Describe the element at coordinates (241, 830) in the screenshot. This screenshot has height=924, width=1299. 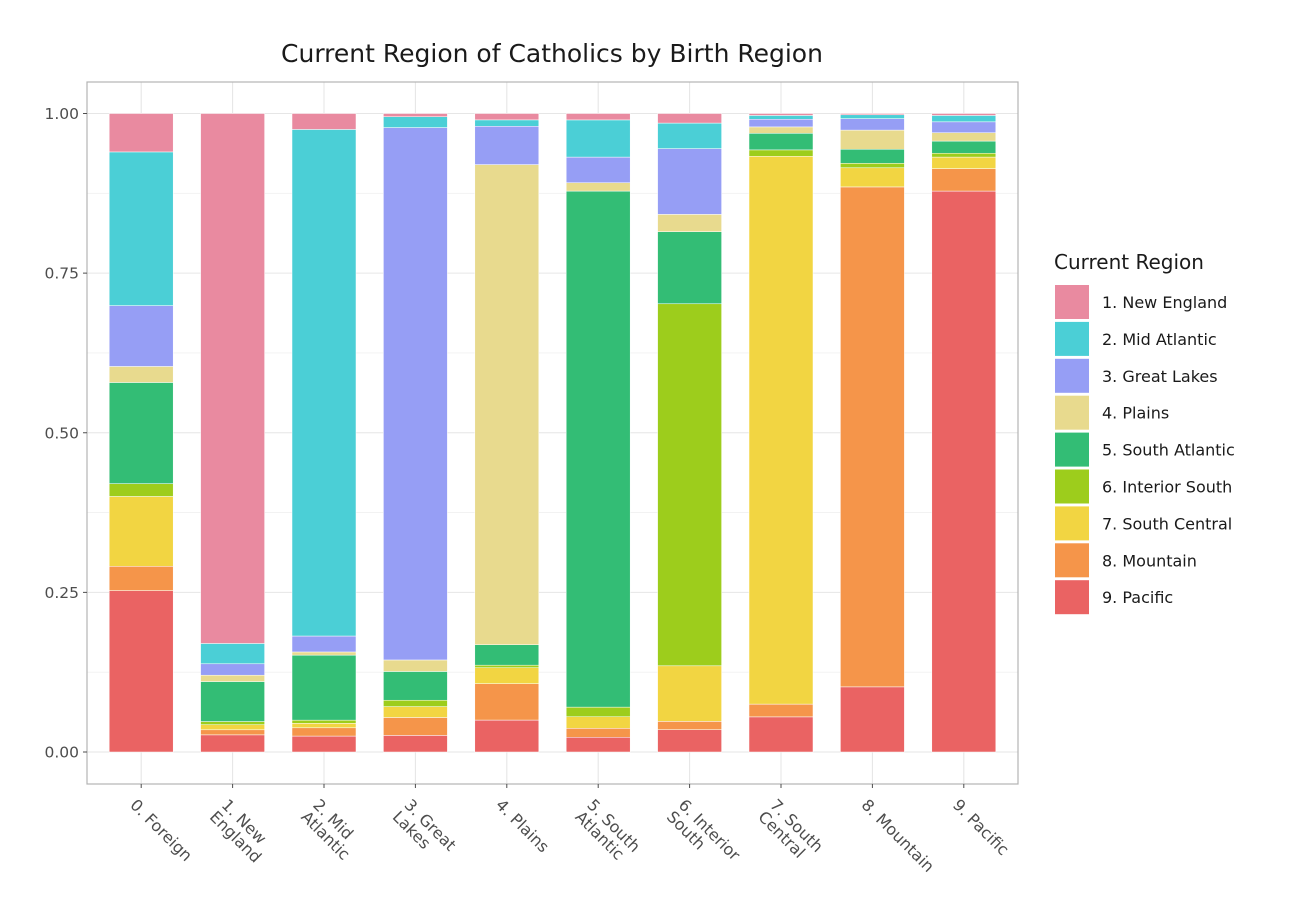
I see `x-tick-label: 1. NewEngland` at that location.